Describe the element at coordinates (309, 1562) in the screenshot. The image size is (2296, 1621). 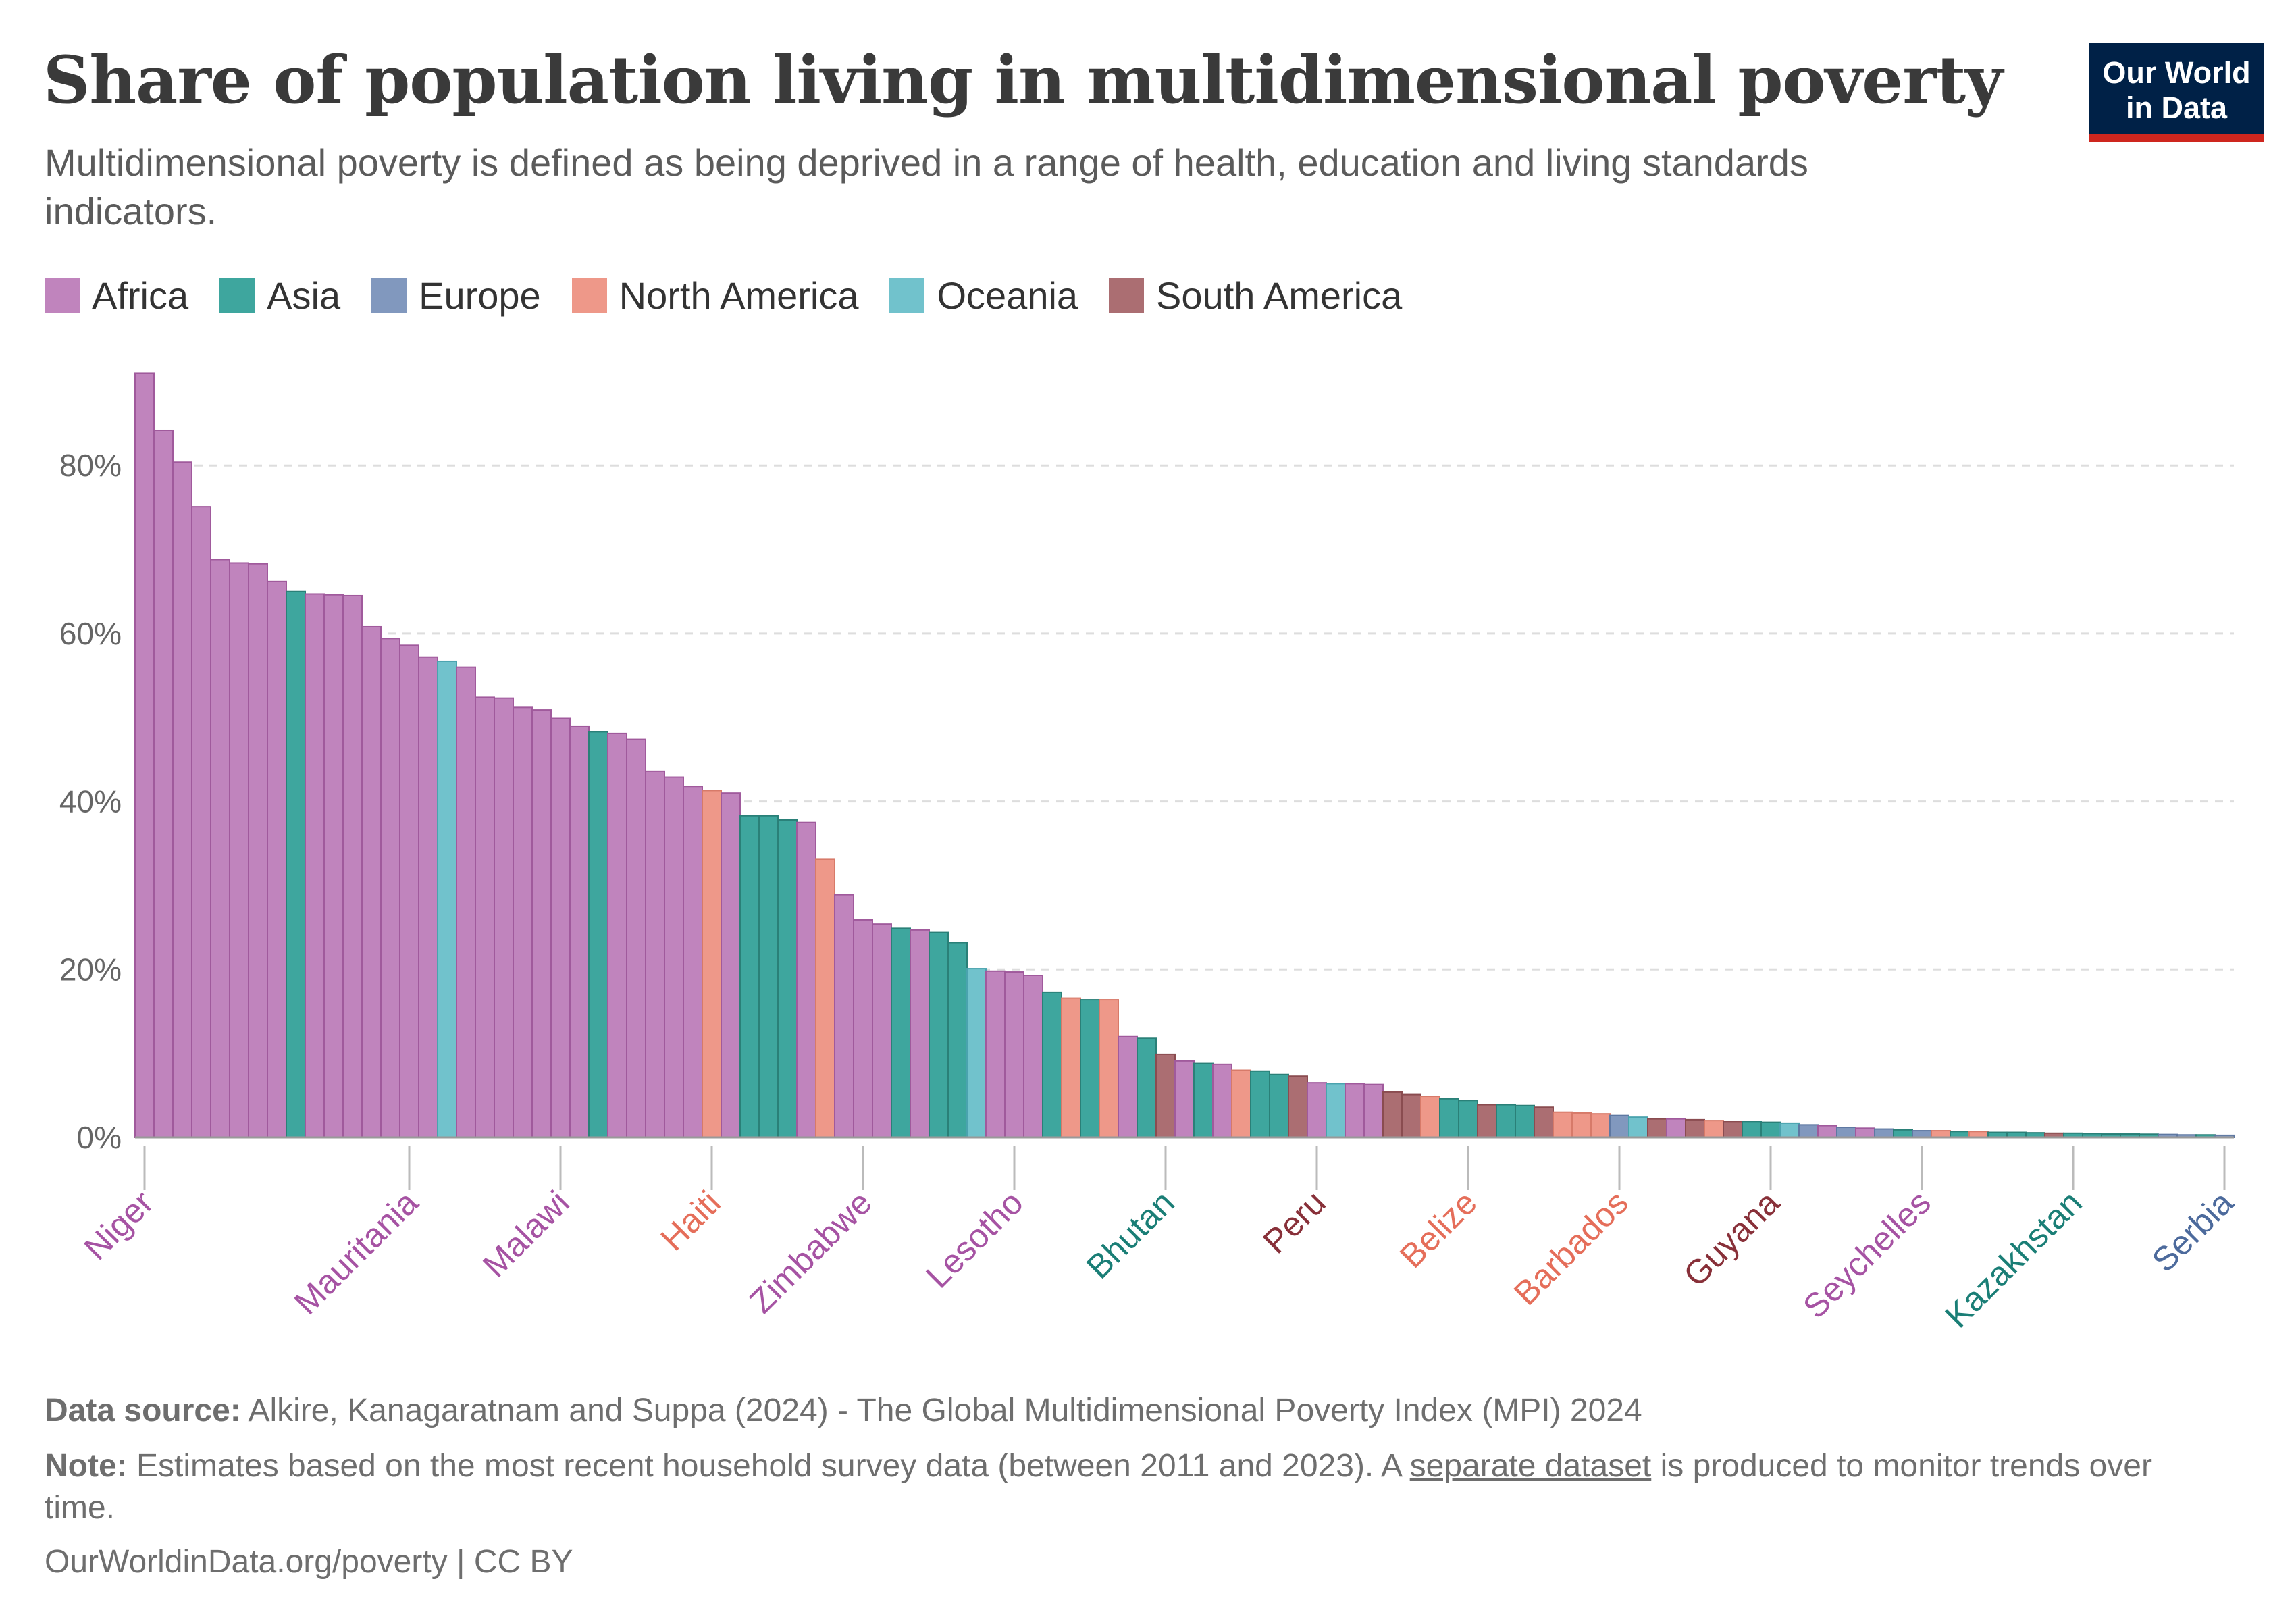
I see `footer-url: OurWorldinData.org/poverty | CC BY` at that location.